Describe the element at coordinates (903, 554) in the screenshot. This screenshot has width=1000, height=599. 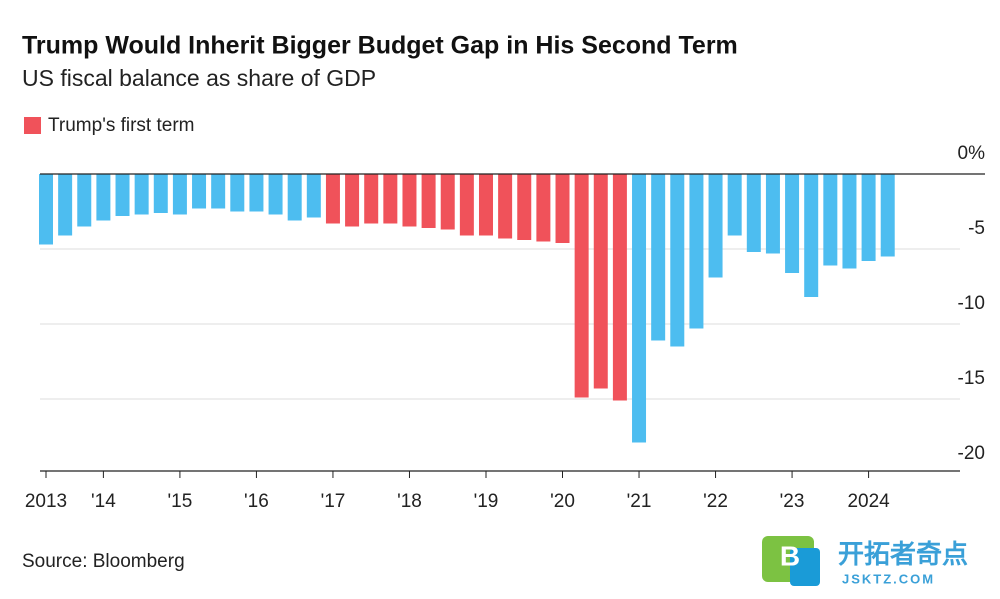
I see `watermark-name: 开拓者奇点` at that location.